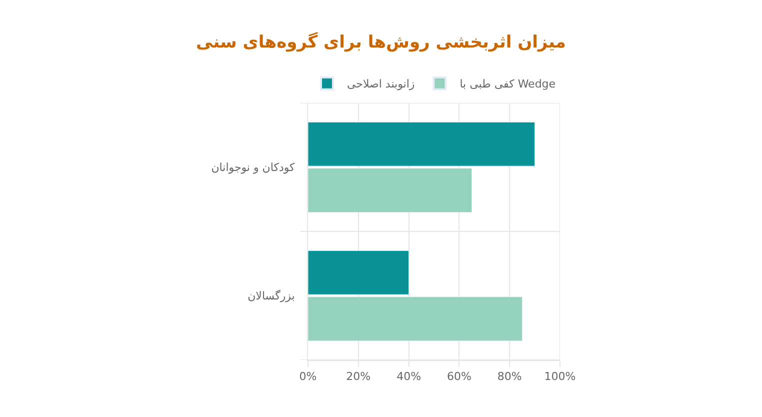  I want to click on x-tick-label: 20%, so click(358, 377).